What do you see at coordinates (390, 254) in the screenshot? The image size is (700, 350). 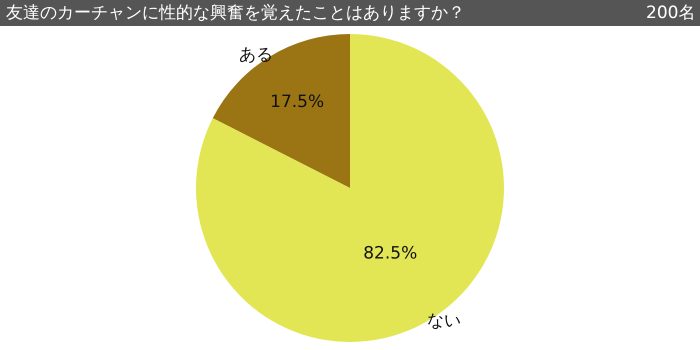 I see `data-label: 82.5%` at bounding box center [390, 254].